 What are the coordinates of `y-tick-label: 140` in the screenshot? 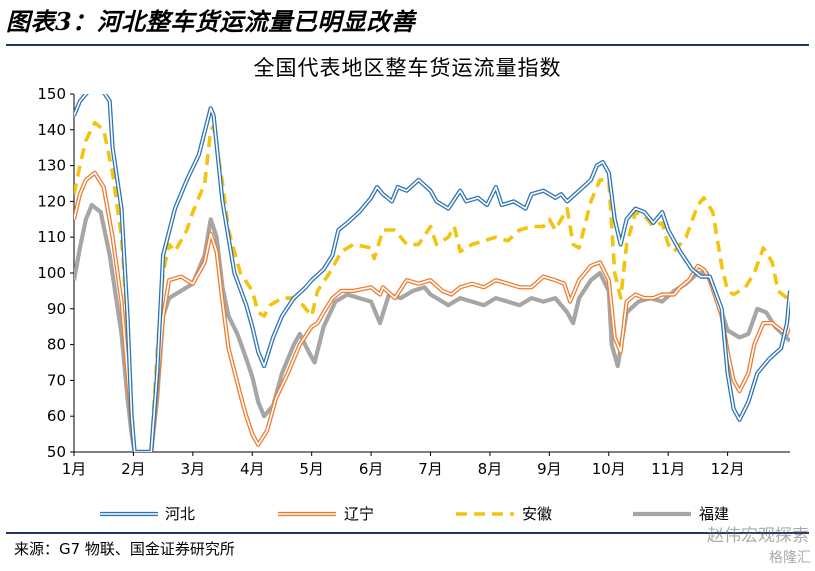 It's located at (51, 130).